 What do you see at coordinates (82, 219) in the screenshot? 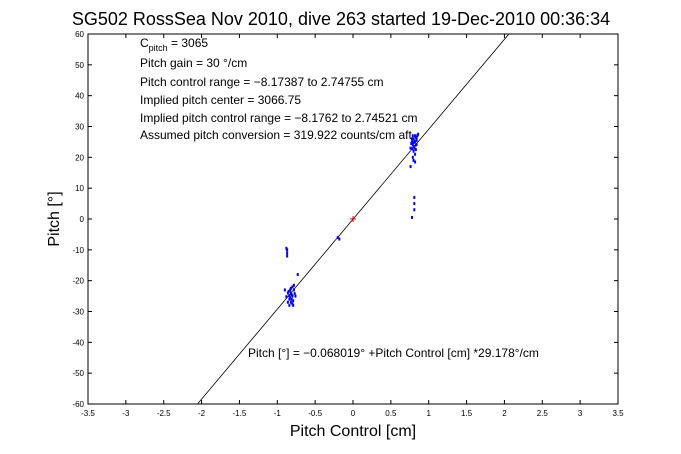
I see `y-tick-label: 0` at bounding box center [82, 219].